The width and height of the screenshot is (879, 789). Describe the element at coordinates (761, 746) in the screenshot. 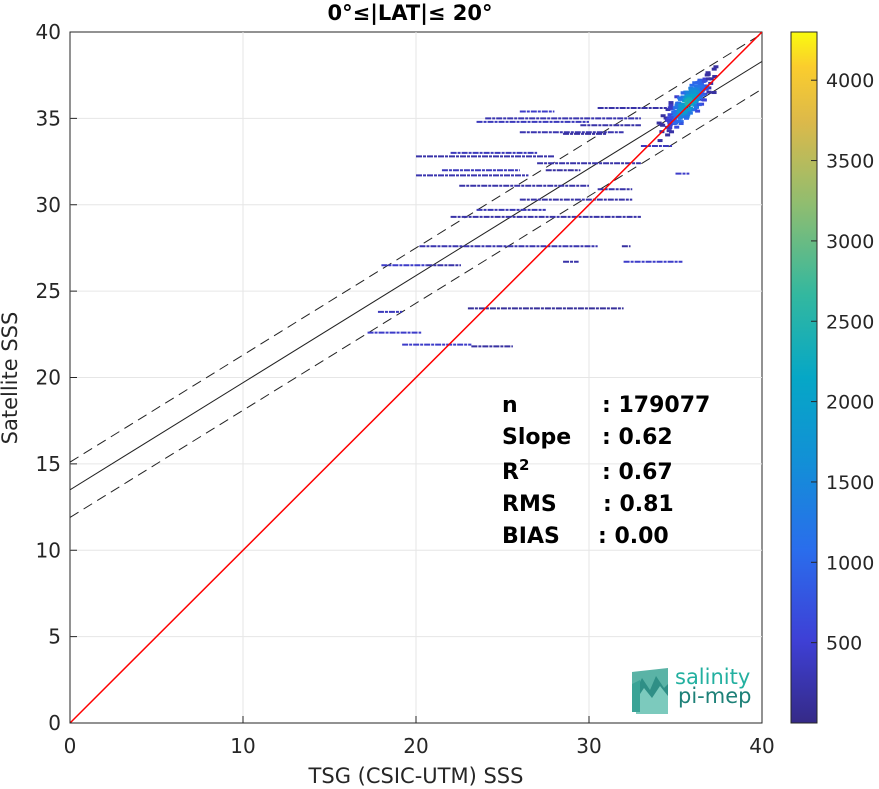

I see `x-tick-label: 40` at that location.